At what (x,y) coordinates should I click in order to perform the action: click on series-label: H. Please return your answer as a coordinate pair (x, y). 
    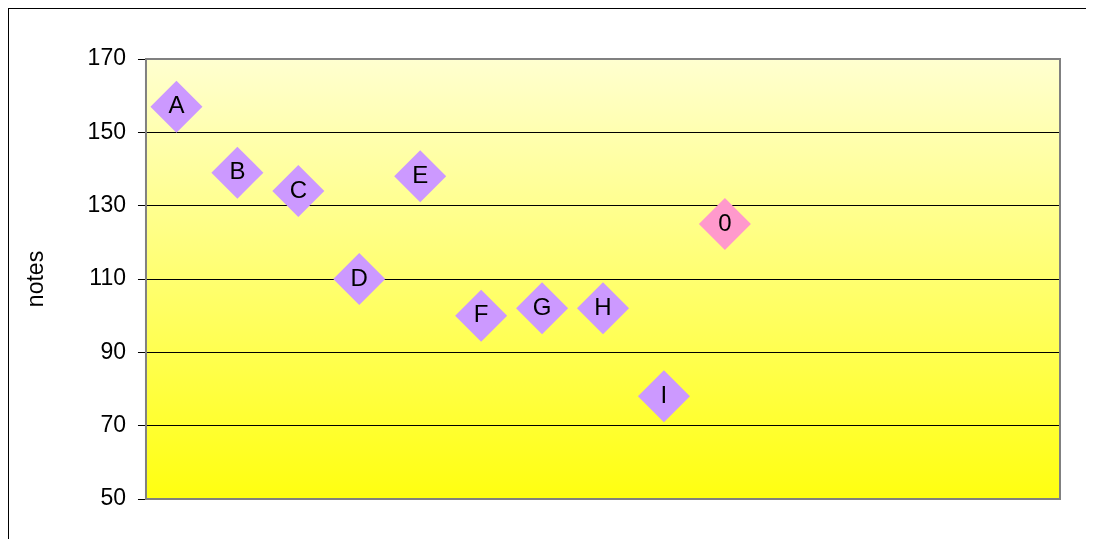
    Looking at the image, I should click on (603, 306).